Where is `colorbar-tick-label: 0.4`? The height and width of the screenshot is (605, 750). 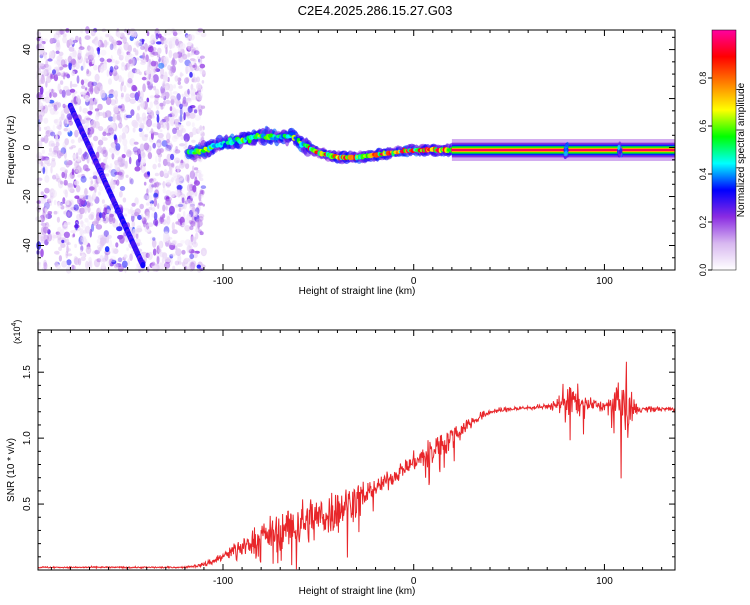 colorbar-tick-label: 0.4 is located at coordinates (703, 174).